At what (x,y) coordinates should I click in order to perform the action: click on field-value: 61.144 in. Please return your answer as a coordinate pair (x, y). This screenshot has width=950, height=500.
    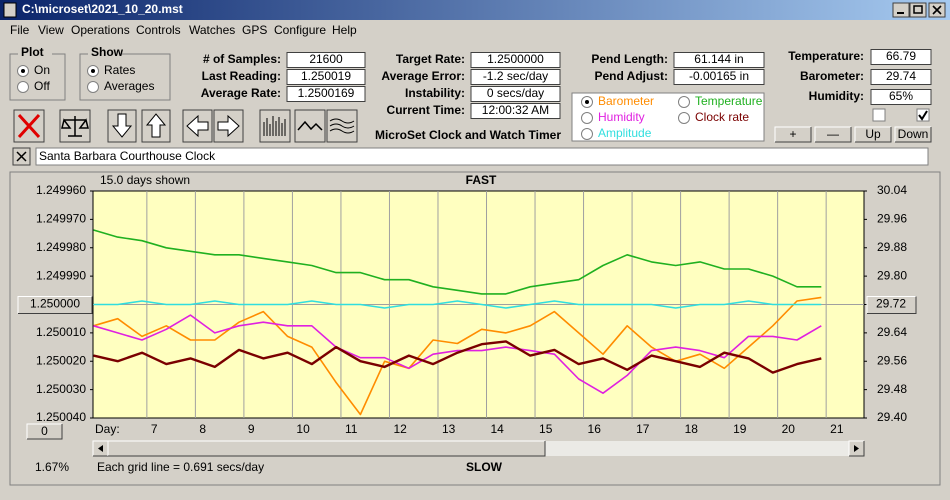
    Looking at the image, I should click on (718, 59).